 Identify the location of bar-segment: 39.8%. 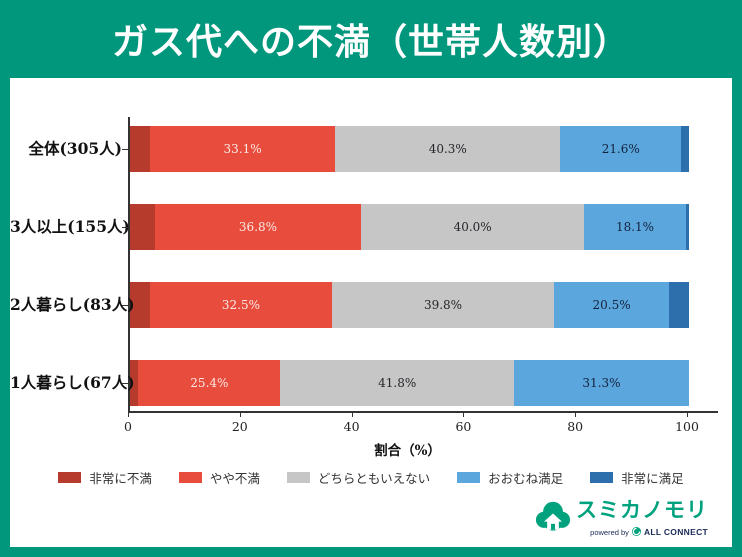
(443, 305).